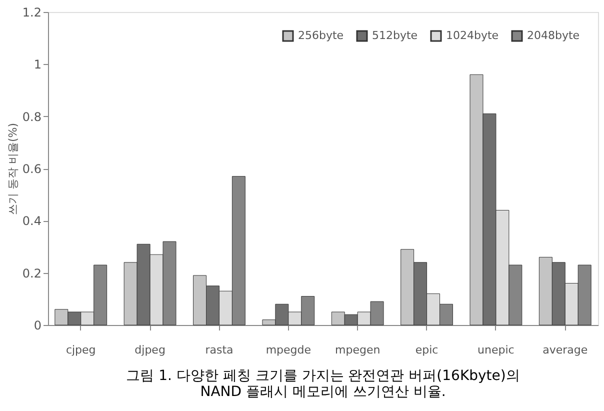 The image size is (604, 411). Describe the element at coordinates (323, 384) in the screenshot. I see `text: 그림 1. 다양한 페칭 크기를 가지는 완전연관 버퍼(16Kbyte)의 NAND 플래시 메모리에 쓰기연산 비율.` at that location.